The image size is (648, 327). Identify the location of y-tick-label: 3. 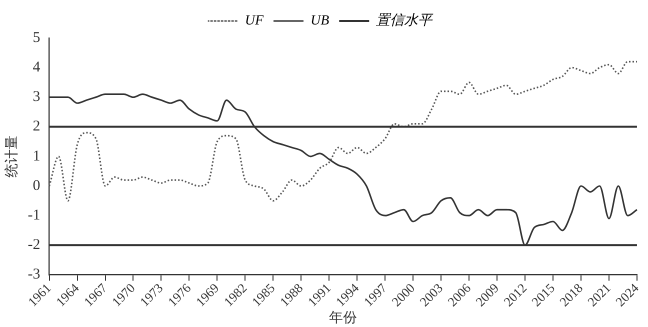
(36, 97).